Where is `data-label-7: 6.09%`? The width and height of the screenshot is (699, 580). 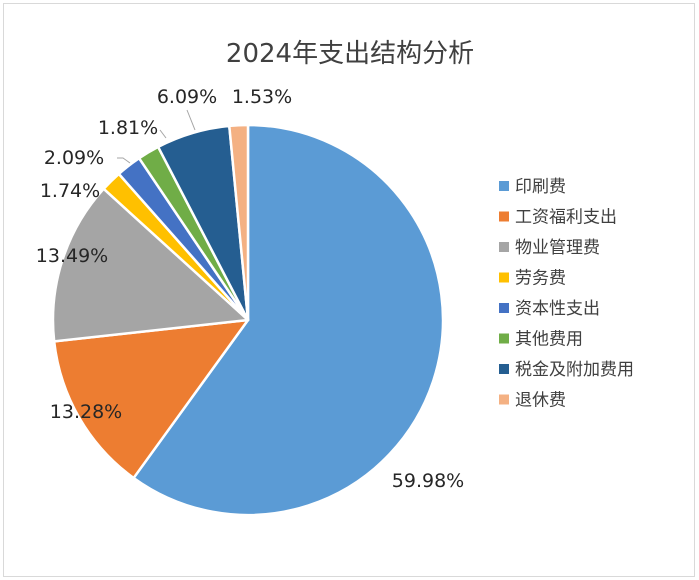 data-label-7: 6.09% is located at coordinates (187, 97).